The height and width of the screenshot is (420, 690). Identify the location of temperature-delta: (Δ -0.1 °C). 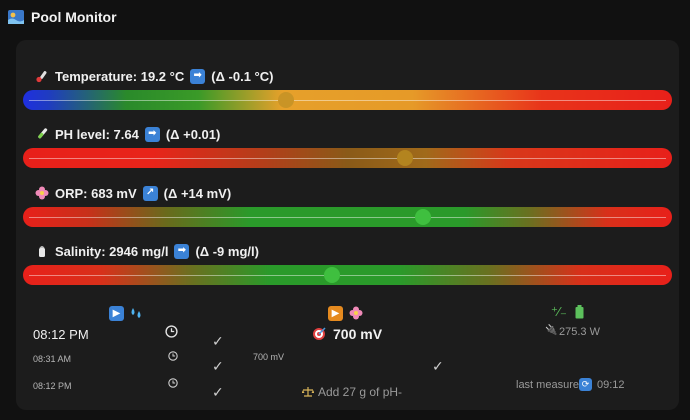
(242, 76).